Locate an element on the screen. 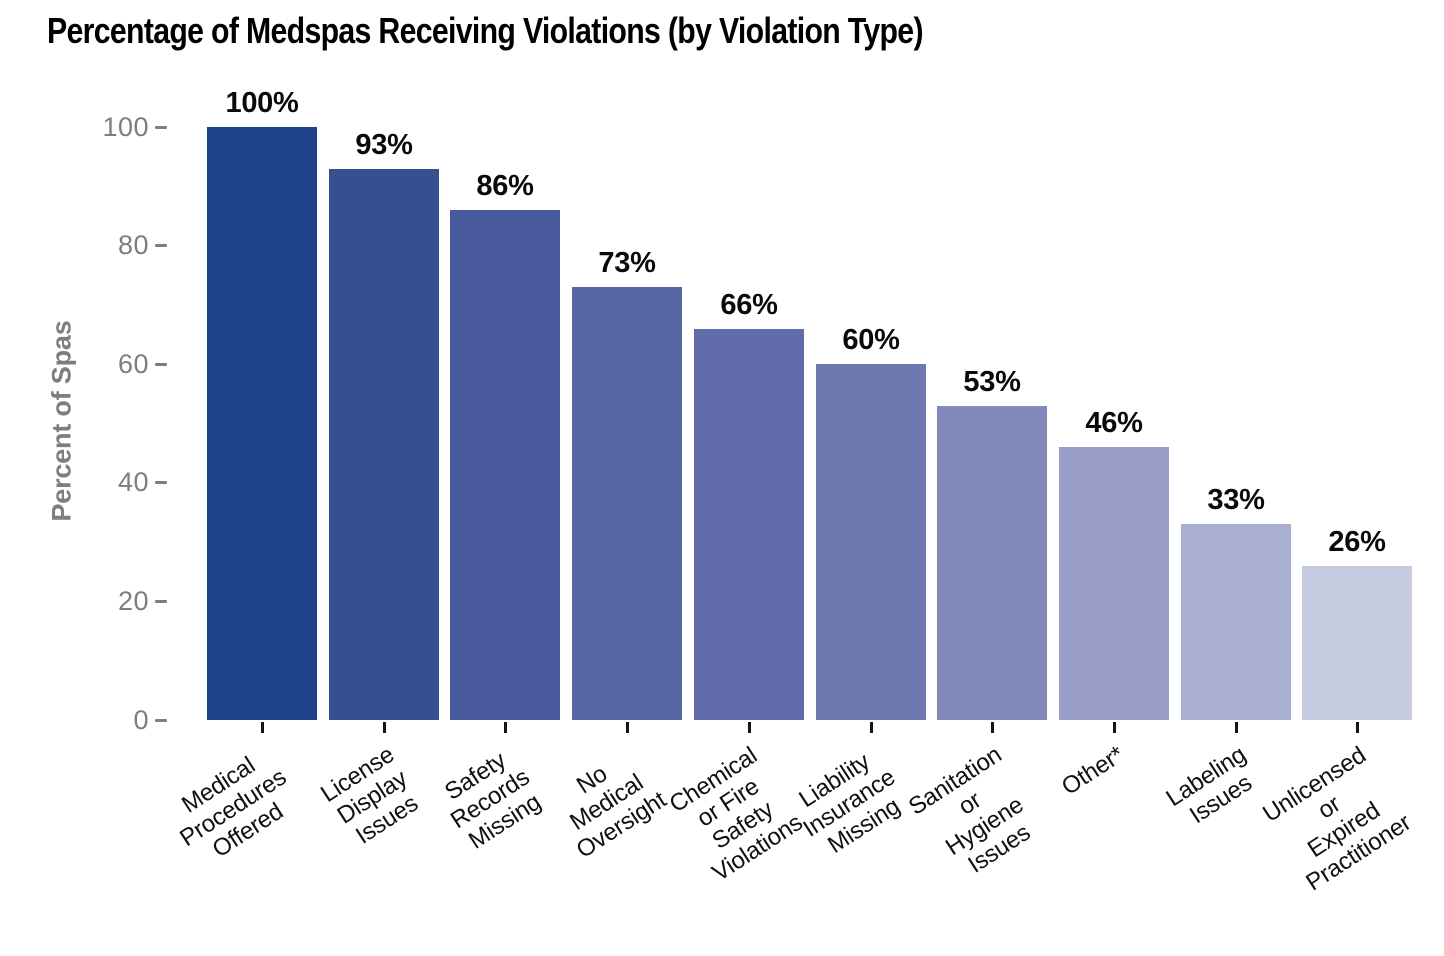  bar-value-label: 26% is located at coordinates (1357, 542).